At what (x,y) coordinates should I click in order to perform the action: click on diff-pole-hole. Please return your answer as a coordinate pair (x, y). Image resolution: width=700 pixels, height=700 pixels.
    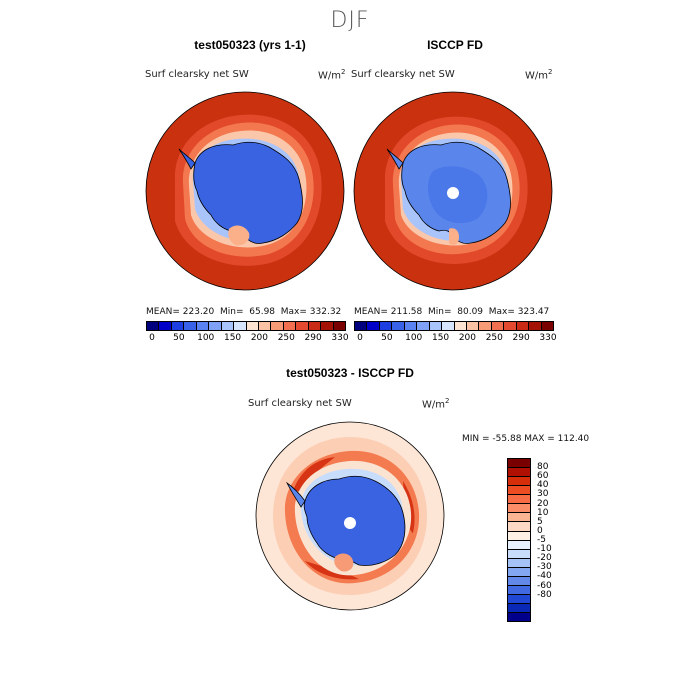
    Looking at the image, I should click on (350, 523).